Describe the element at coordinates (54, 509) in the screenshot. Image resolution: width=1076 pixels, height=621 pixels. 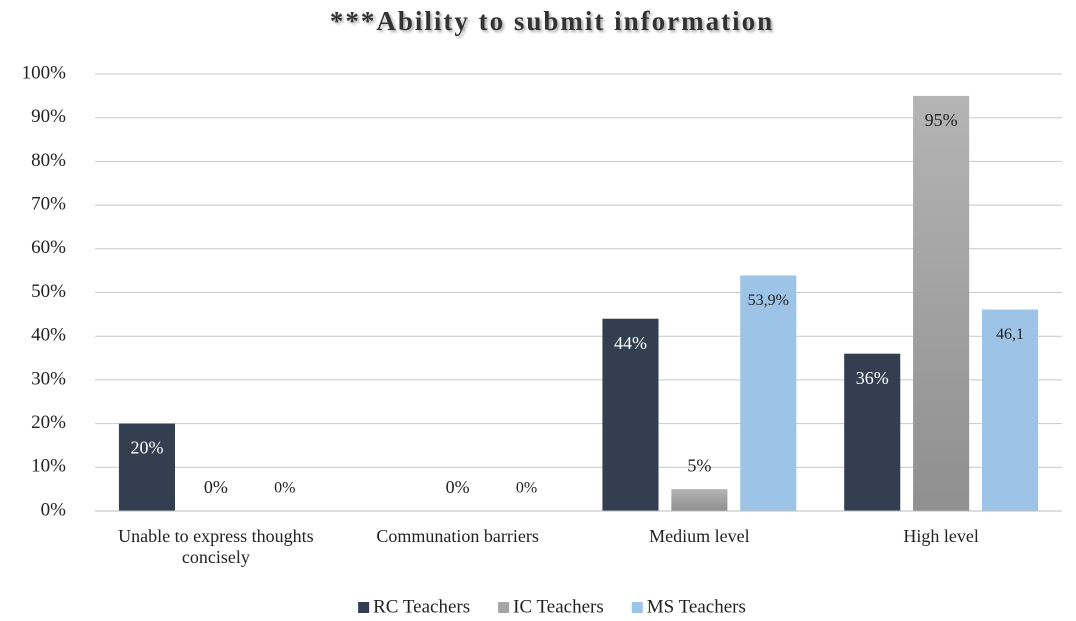
I see `y-tick-label: 0%` at that location.